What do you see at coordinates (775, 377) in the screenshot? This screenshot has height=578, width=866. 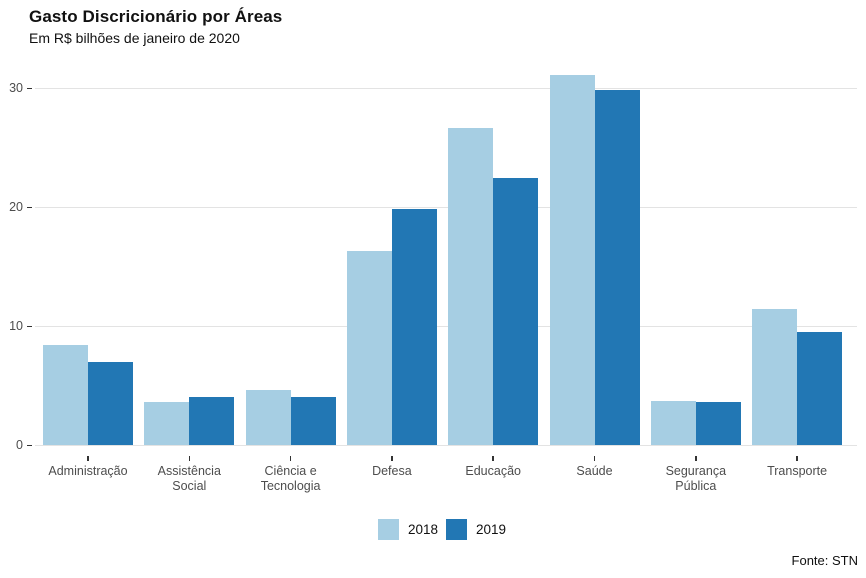 I see `bar-2018-transporte` at bounding box center [775, 377].